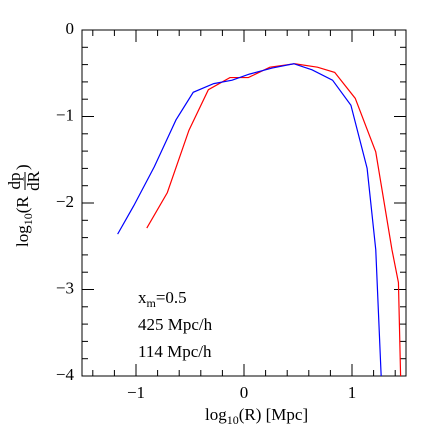 Image resolution: width=443 pixels, height=443 pixels. I want to click on y-tick-label: −1, so click(65, 114).